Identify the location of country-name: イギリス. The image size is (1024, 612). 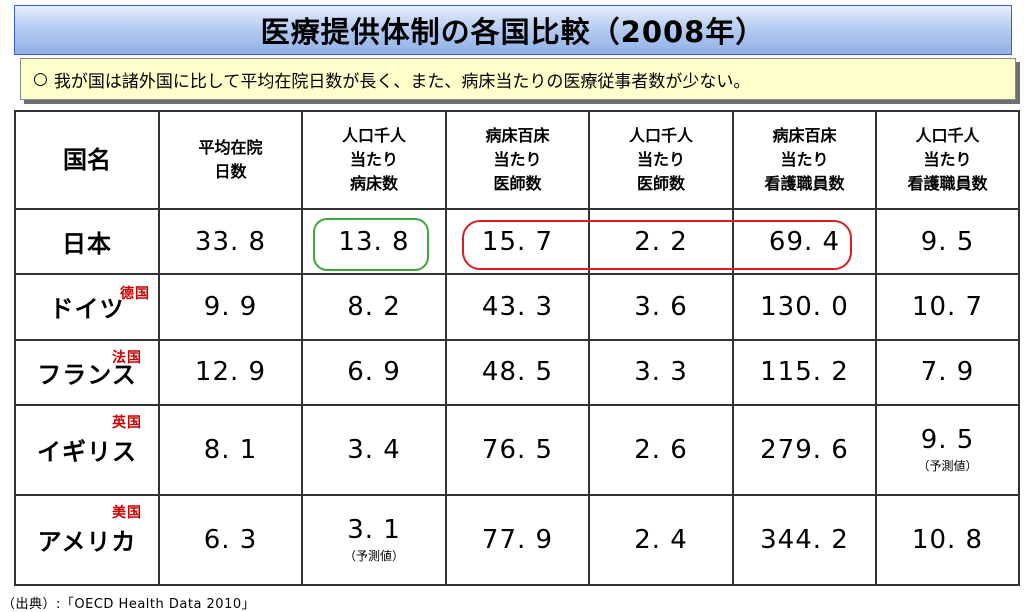
(87, 452).